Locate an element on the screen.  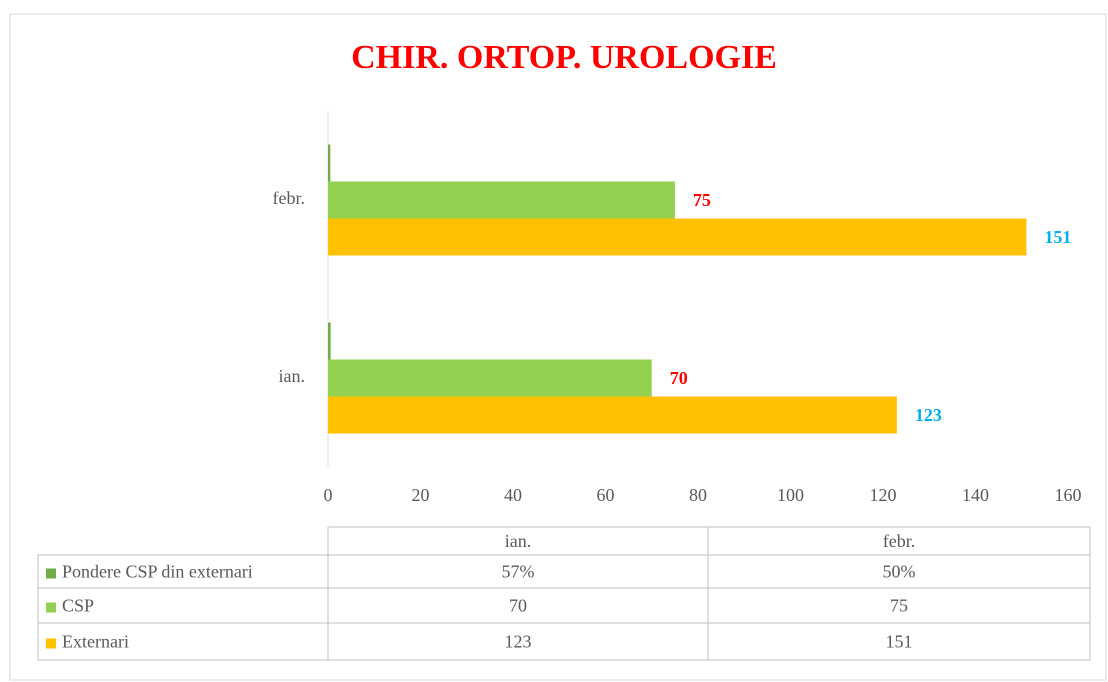
table-header: febr. is located at coordinates (899, 541).